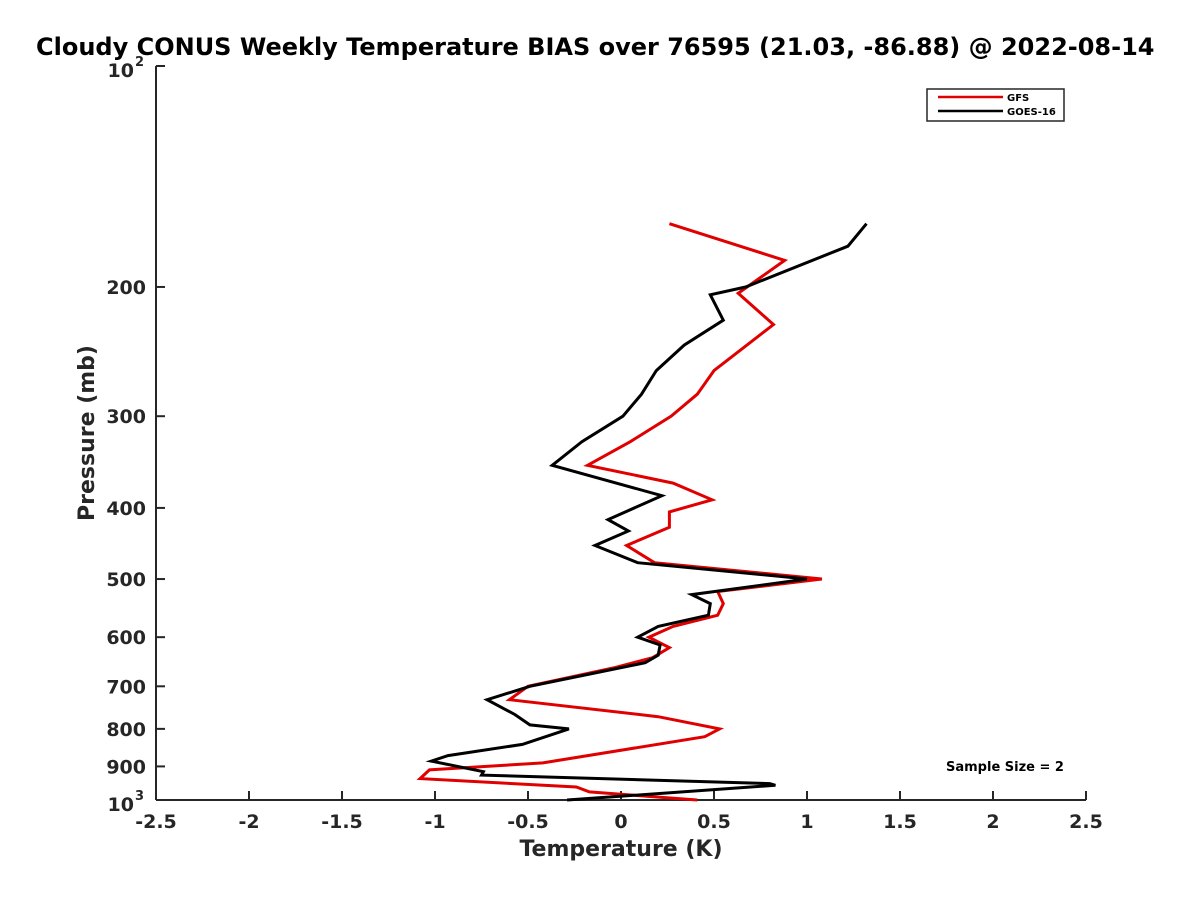 Image resolution: width=1200 pixels, height=900 pixels. Describe the element at coordinates (342, 822) in the screenshot. I see `x-tick-label: -1.5` at that location.